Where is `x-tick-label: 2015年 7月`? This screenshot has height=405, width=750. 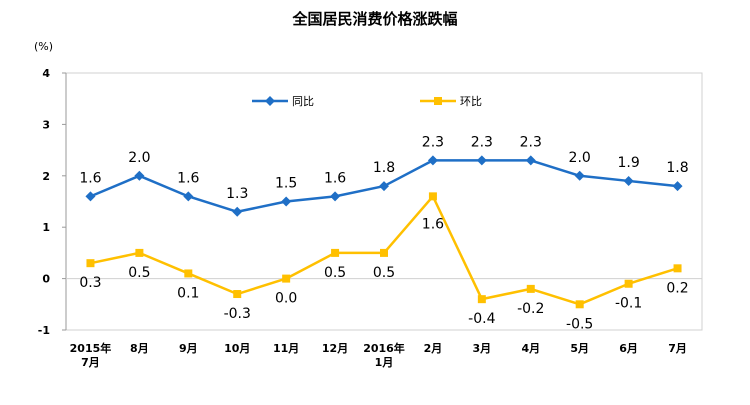
x-tick-label: 2015年 7月 is located at coordinates (91, 355).